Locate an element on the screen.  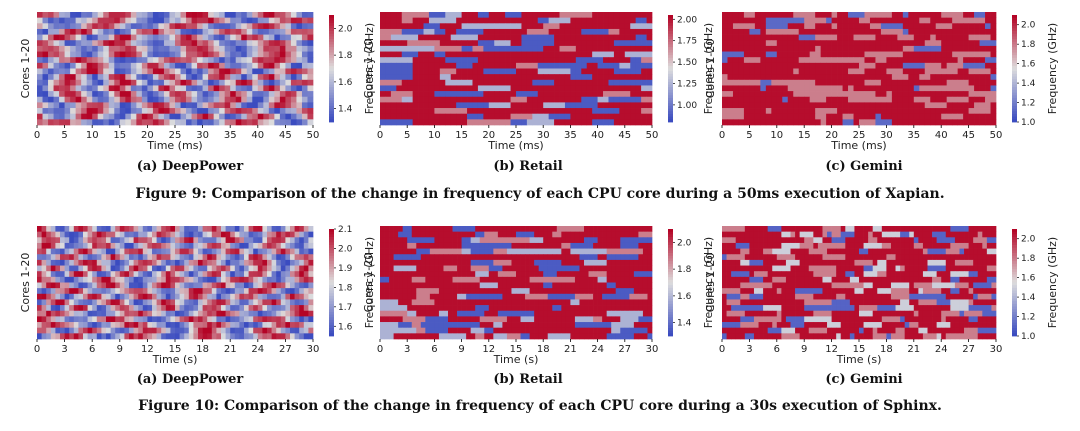
y-axis-label: Cores 1-20 is located at coordinates (25, 69).